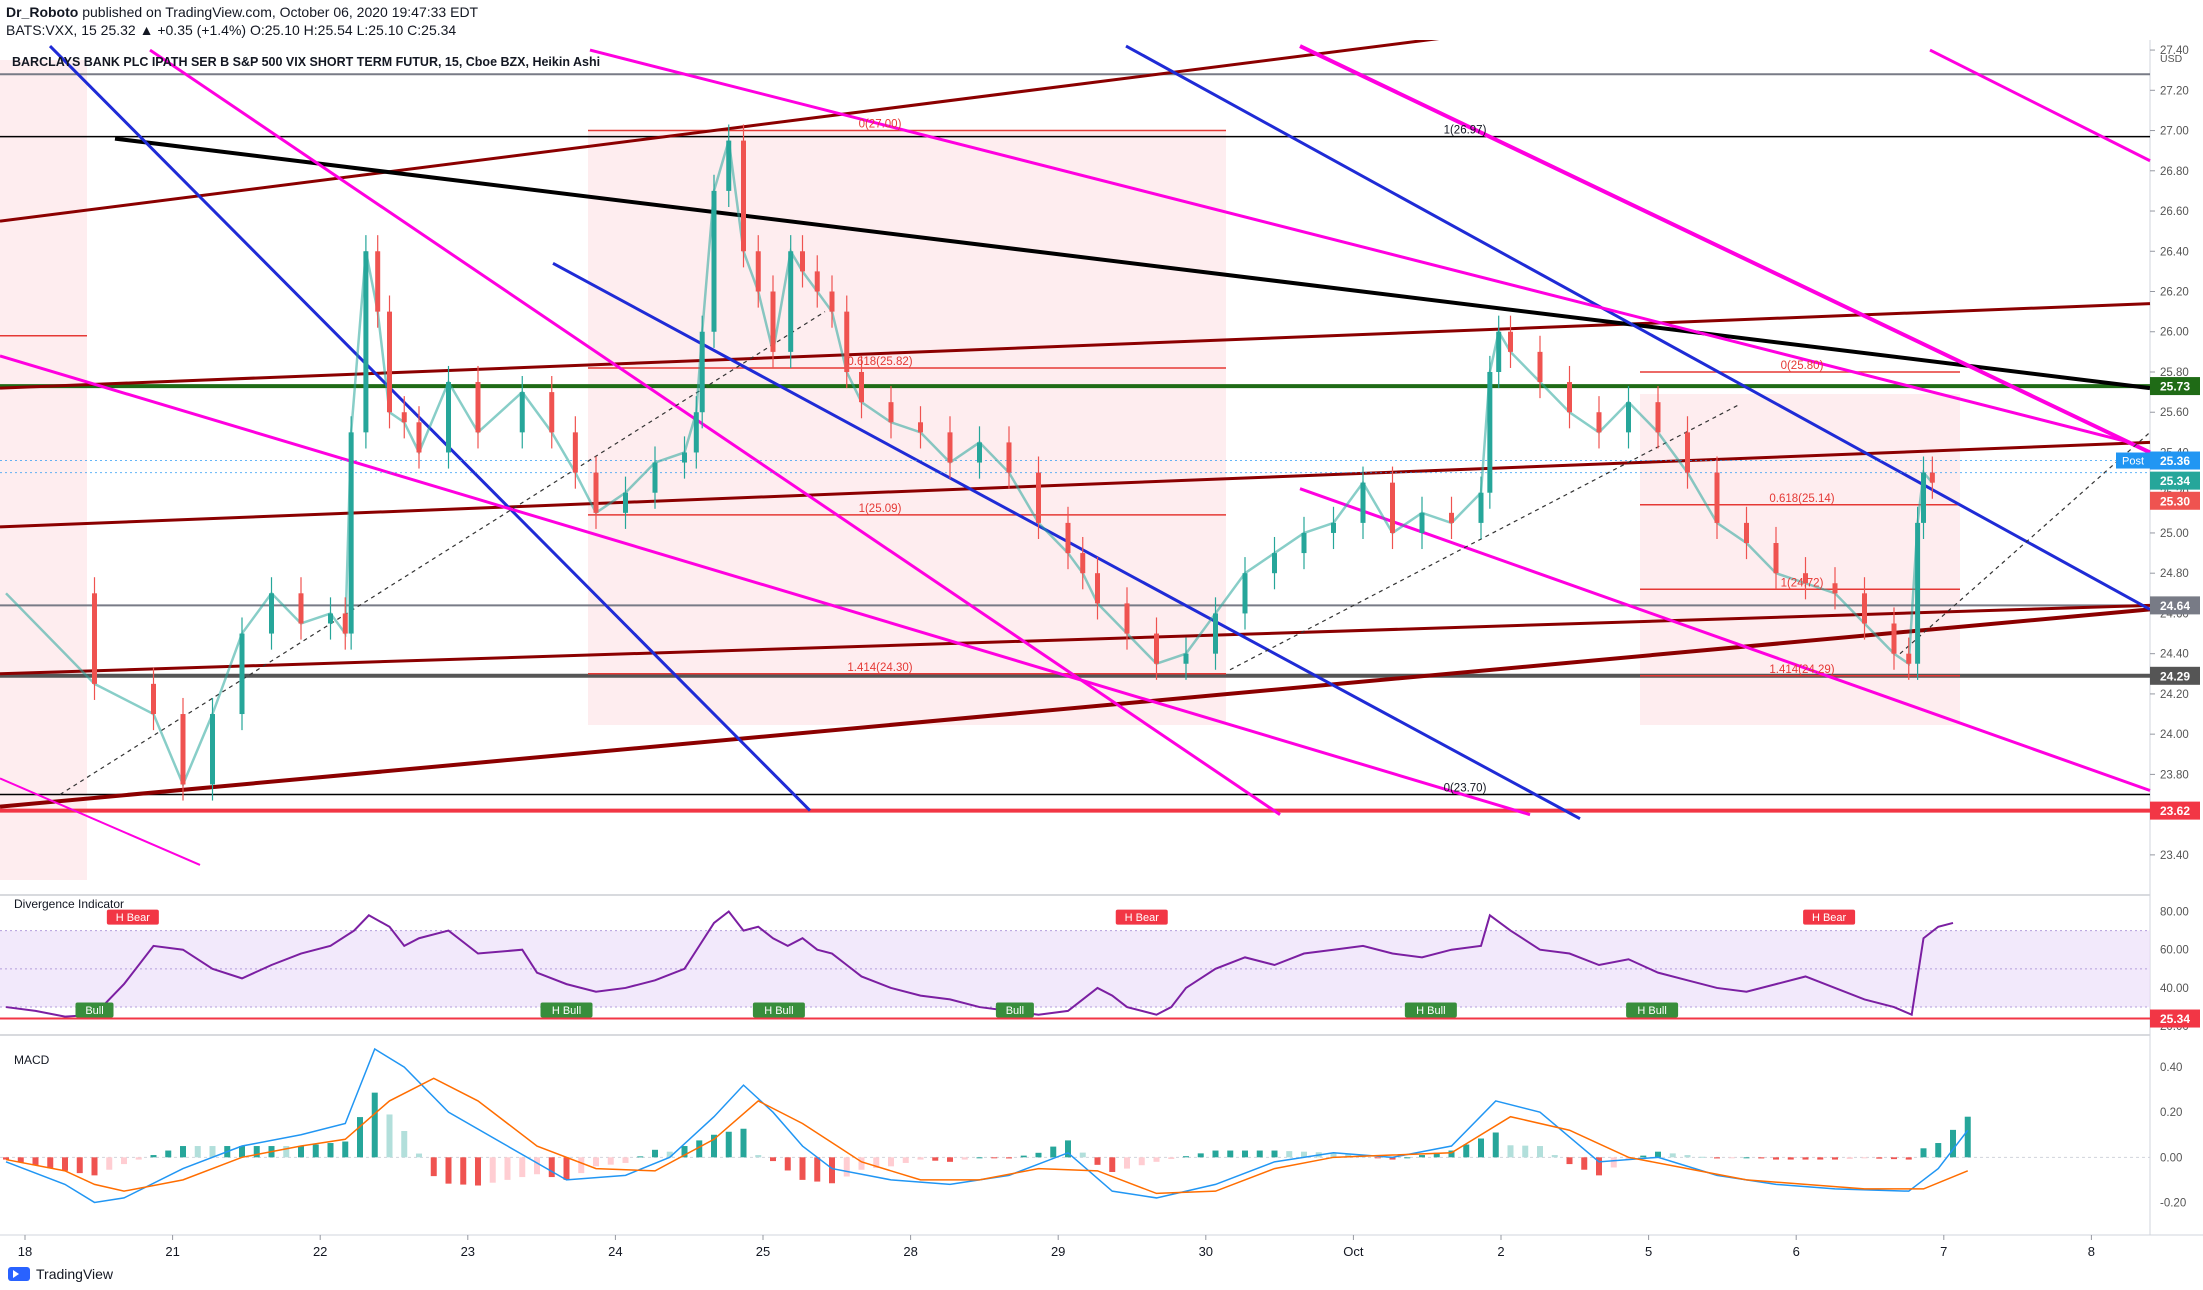 This screenshot has height=1290, width=2203. What do you see at coordinates (320, 1251) in the screenshot?
I see `time-axis-label: 22` at bounding box center [320, 1251].